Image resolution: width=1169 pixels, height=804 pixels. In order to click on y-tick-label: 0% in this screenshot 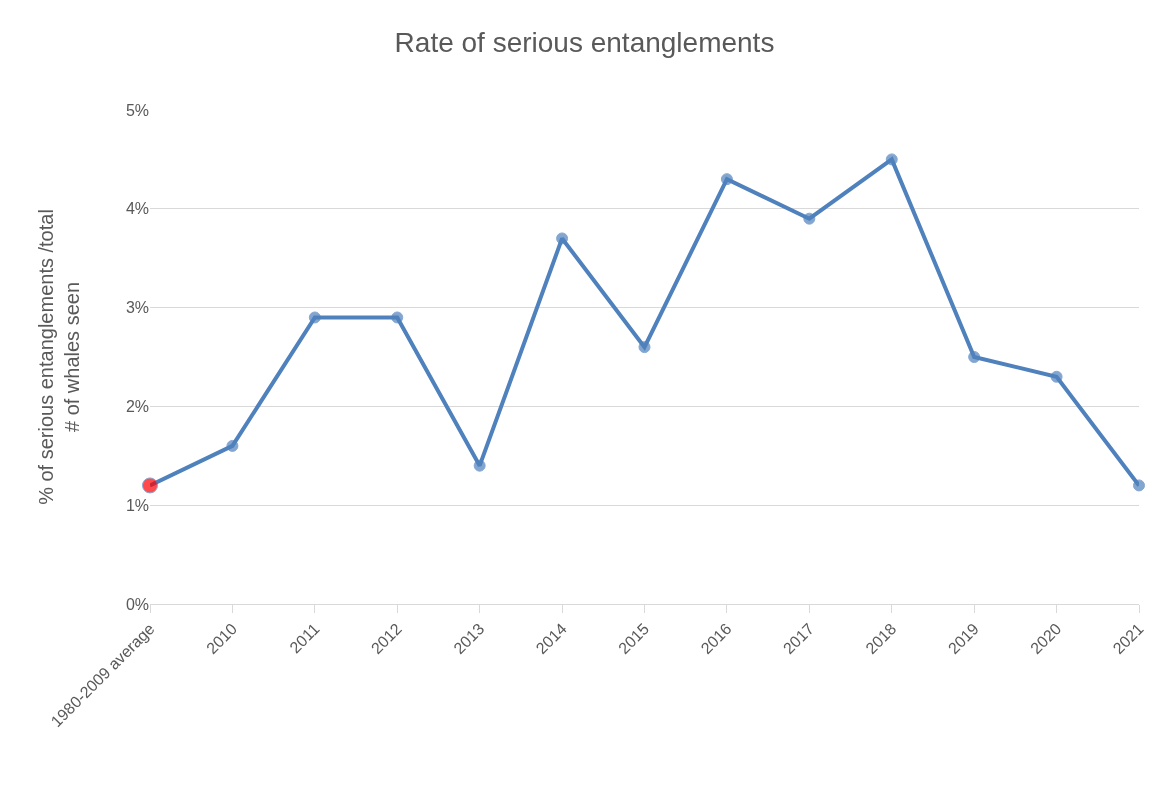, I will do `click(137, 604)`.